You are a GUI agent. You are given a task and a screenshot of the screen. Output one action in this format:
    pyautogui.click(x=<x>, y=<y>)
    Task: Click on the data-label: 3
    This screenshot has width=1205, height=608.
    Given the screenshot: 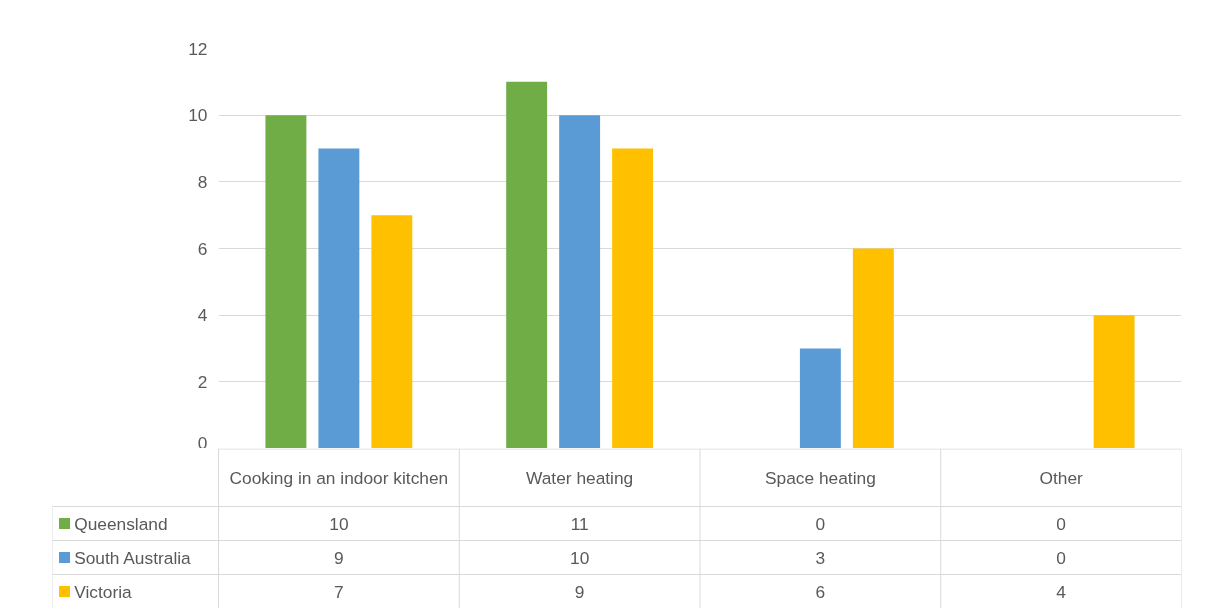 What is the action you would take?
    pyautogui.click(x=820, y=557)
    